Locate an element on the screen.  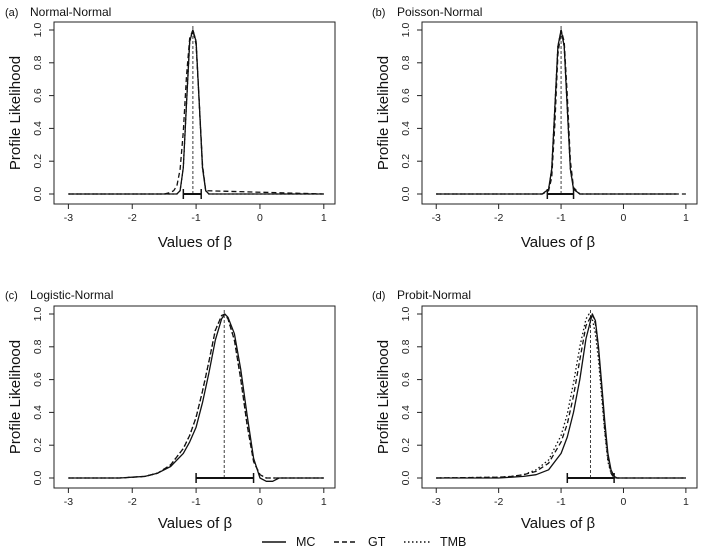
panel-d-ylabel: Profile Likelihood is located at coordinates (383, 397).